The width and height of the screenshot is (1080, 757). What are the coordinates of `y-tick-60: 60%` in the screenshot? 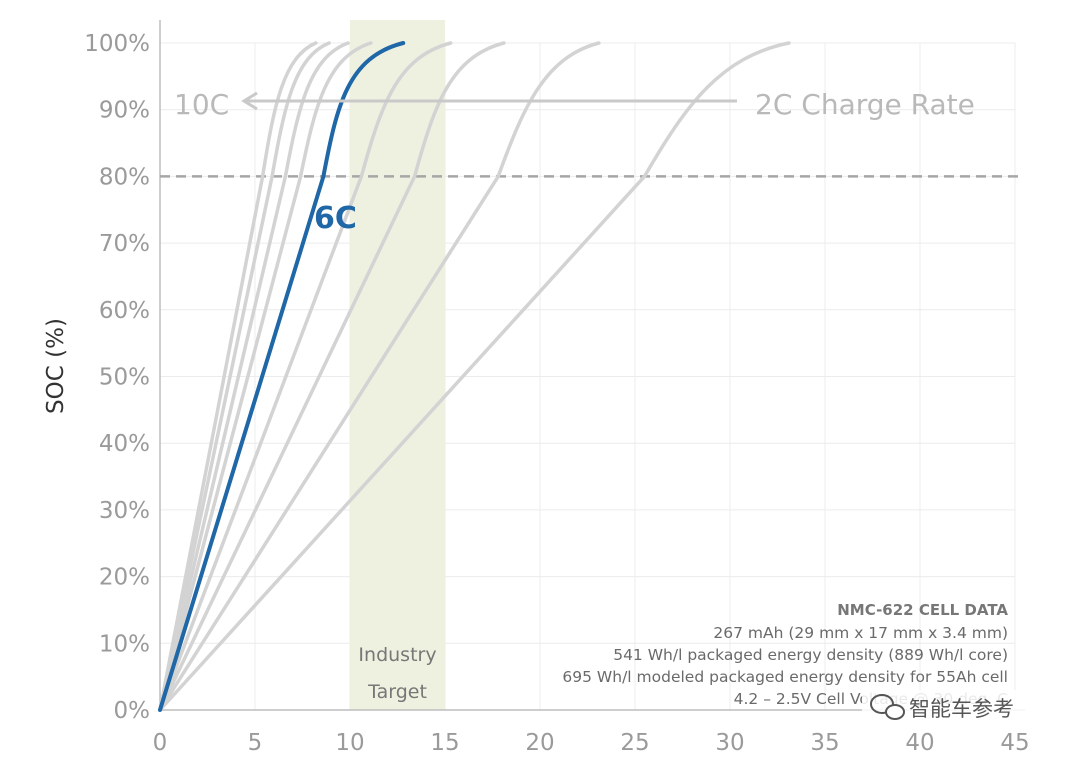 It's located at (124, 311).